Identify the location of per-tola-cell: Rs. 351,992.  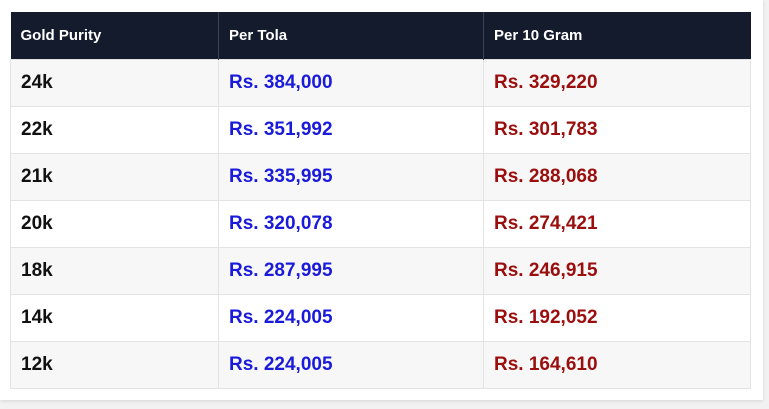
(351, 129).